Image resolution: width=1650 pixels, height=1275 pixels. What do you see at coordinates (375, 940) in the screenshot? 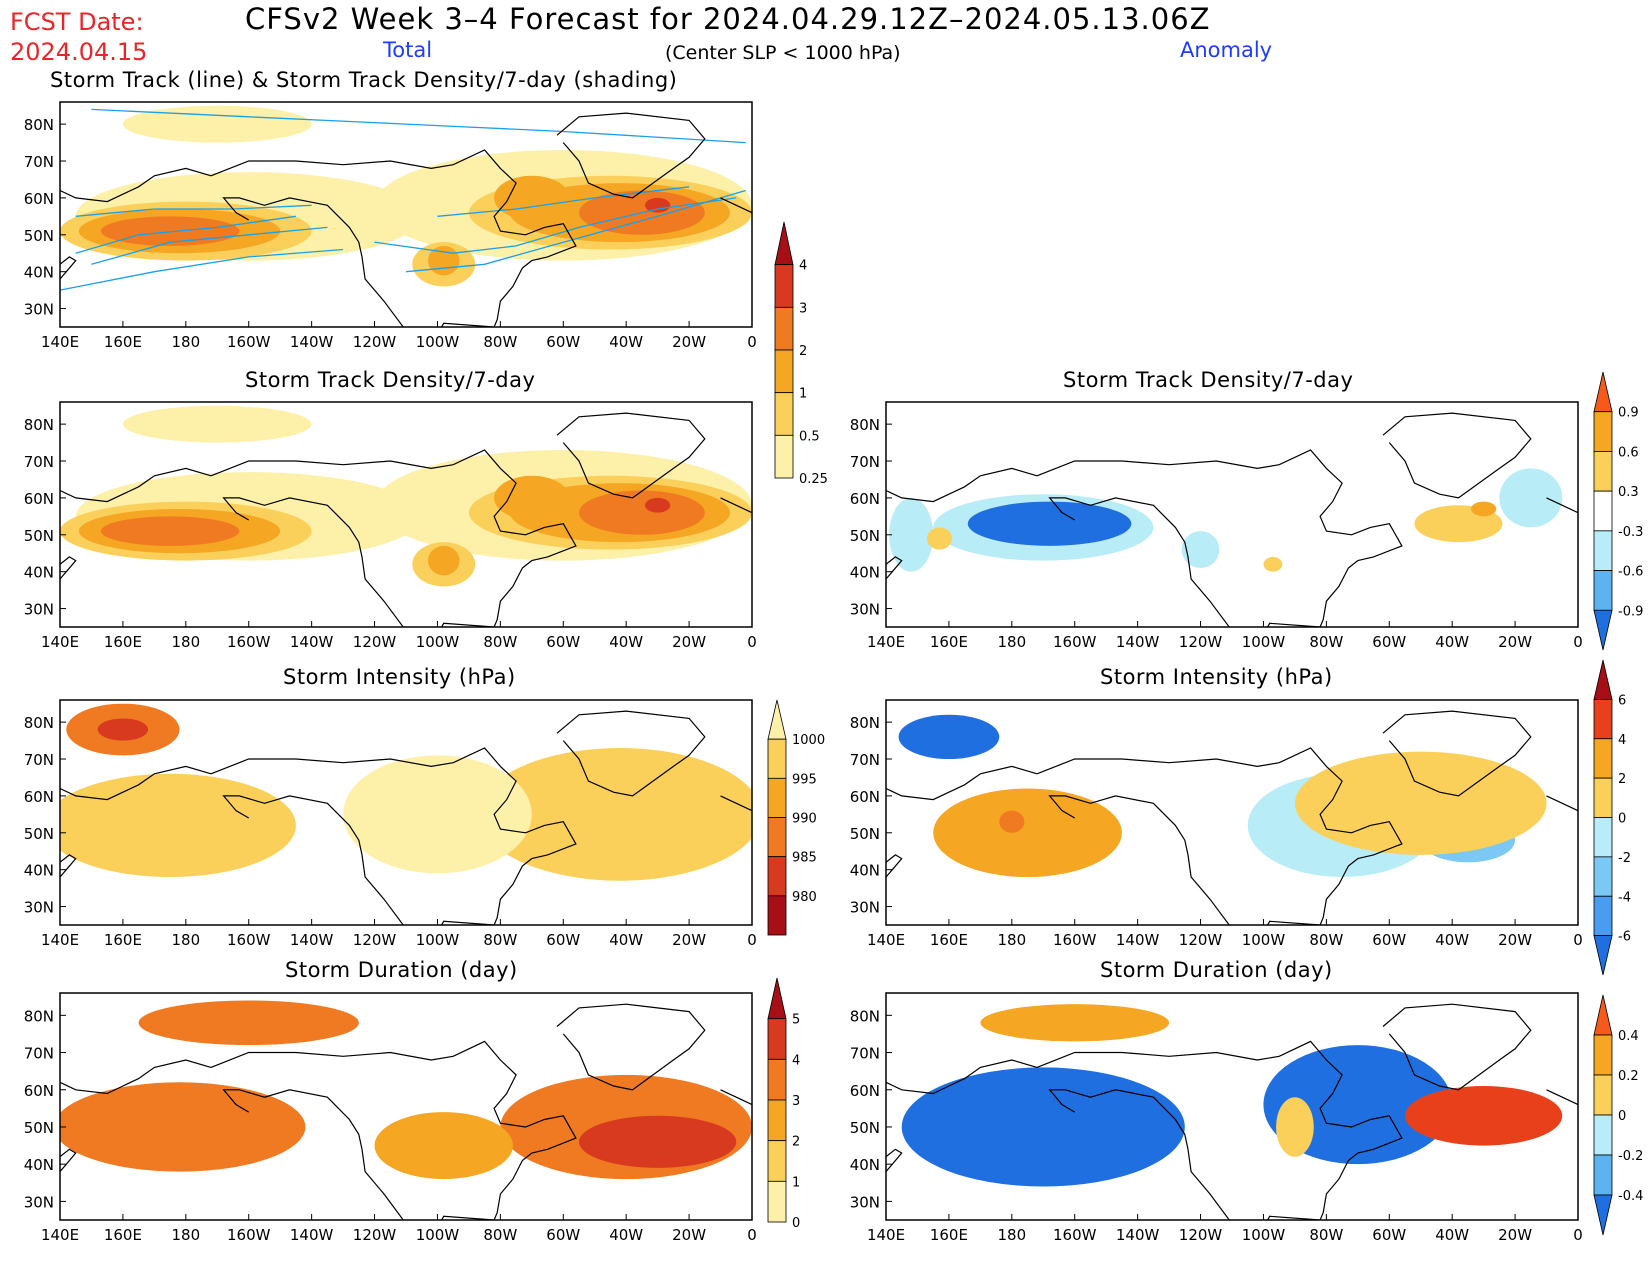
I see `lon-tick-label: 120W` at bounding box center [375, 940].